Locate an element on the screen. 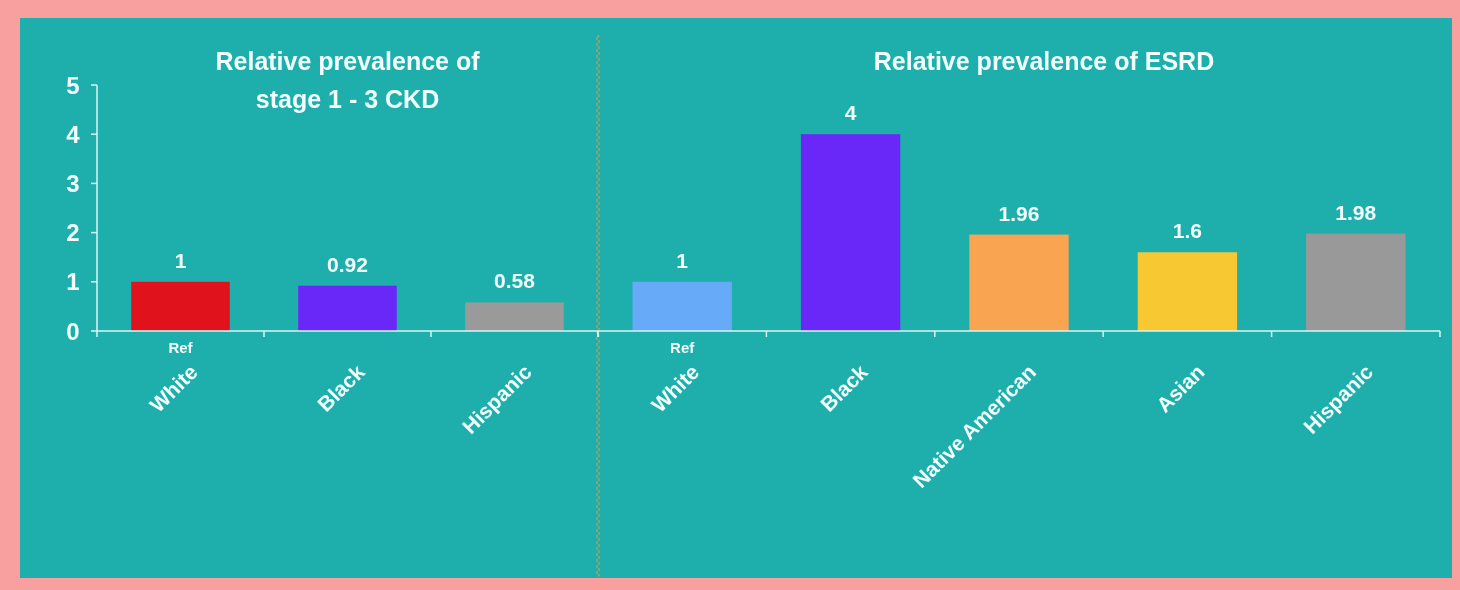  data-label: 0.58 is located at coordinates (515, 281).